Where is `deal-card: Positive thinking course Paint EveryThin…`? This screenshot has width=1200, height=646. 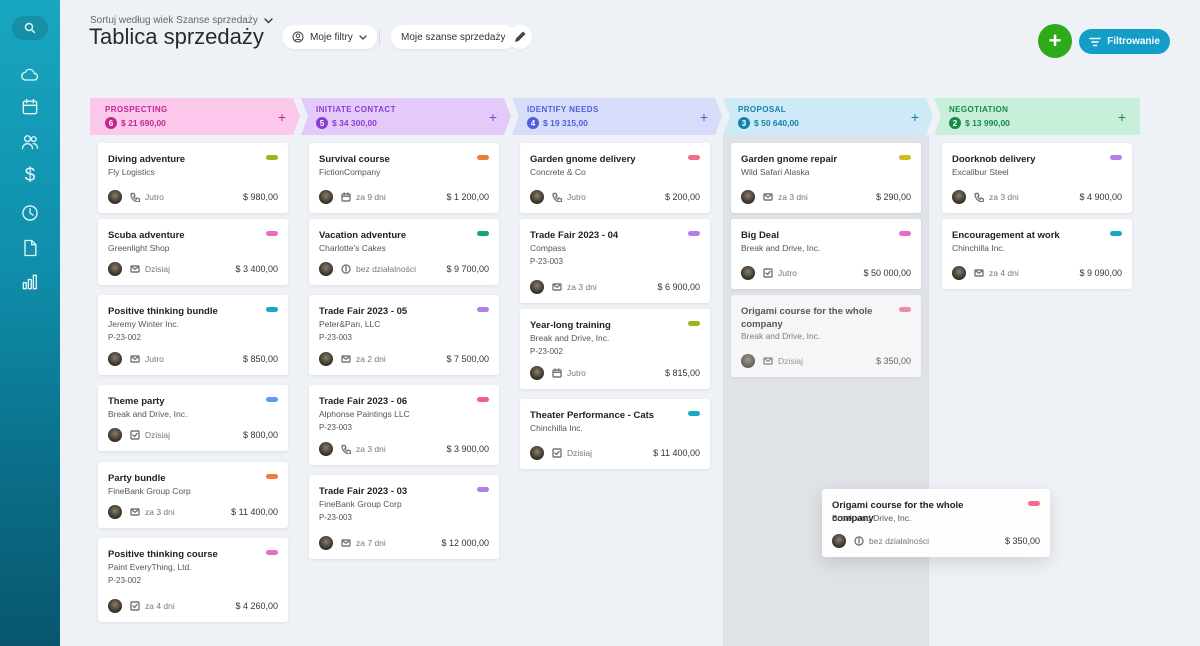 deal-card: Positive thinking course Paint EveryThin… is located at coordinates (193, 580).